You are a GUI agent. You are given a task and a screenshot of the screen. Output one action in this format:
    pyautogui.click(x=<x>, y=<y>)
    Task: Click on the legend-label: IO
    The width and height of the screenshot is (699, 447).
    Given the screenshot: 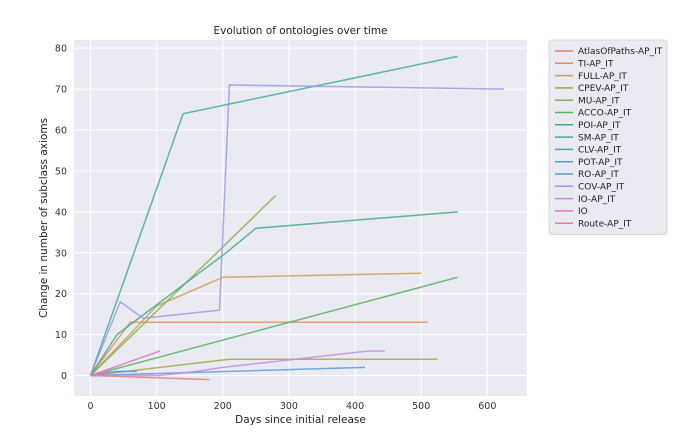 What is the action you would take?
    pyautogui.click(x=583, y=212)
    